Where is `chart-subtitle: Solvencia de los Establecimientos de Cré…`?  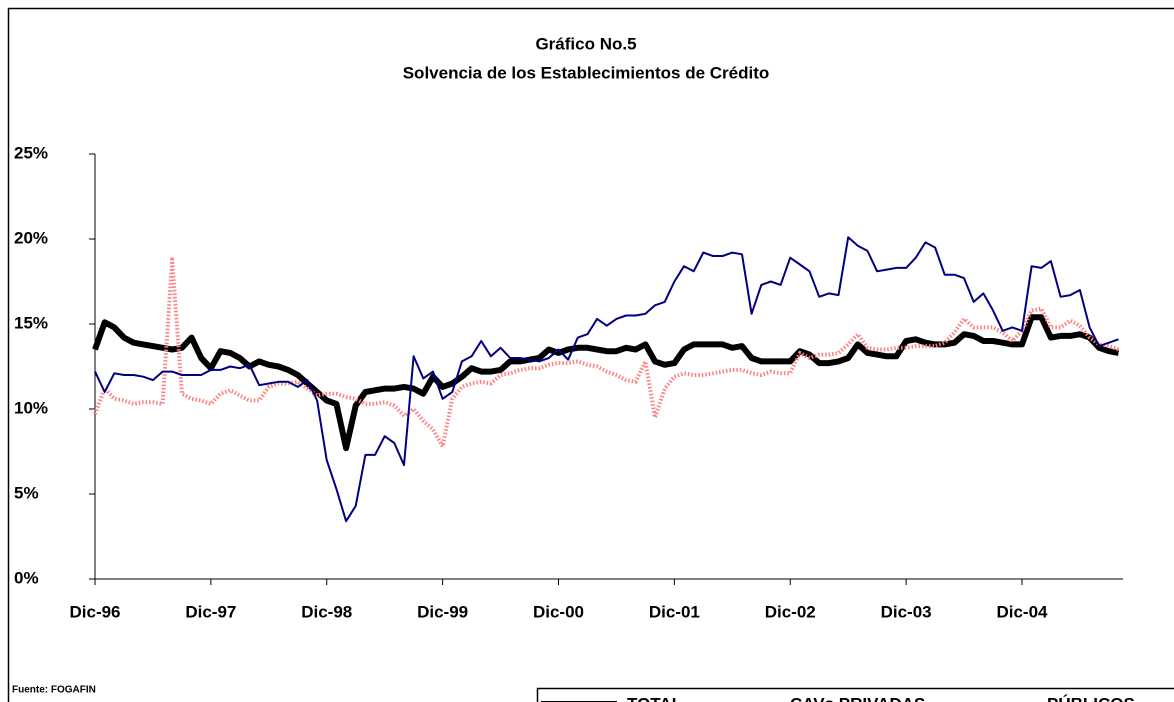
chart-subtitle: Solvencia de los Establecimientos de Cré… is located at coordinates (586, 72).